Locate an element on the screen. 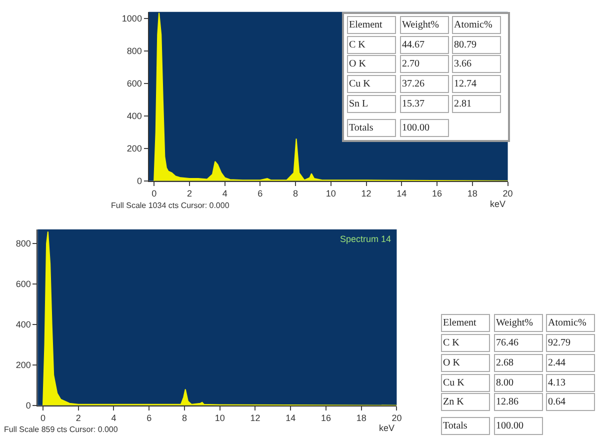  annotation: 44.67 is located at coordinates (413, 45).